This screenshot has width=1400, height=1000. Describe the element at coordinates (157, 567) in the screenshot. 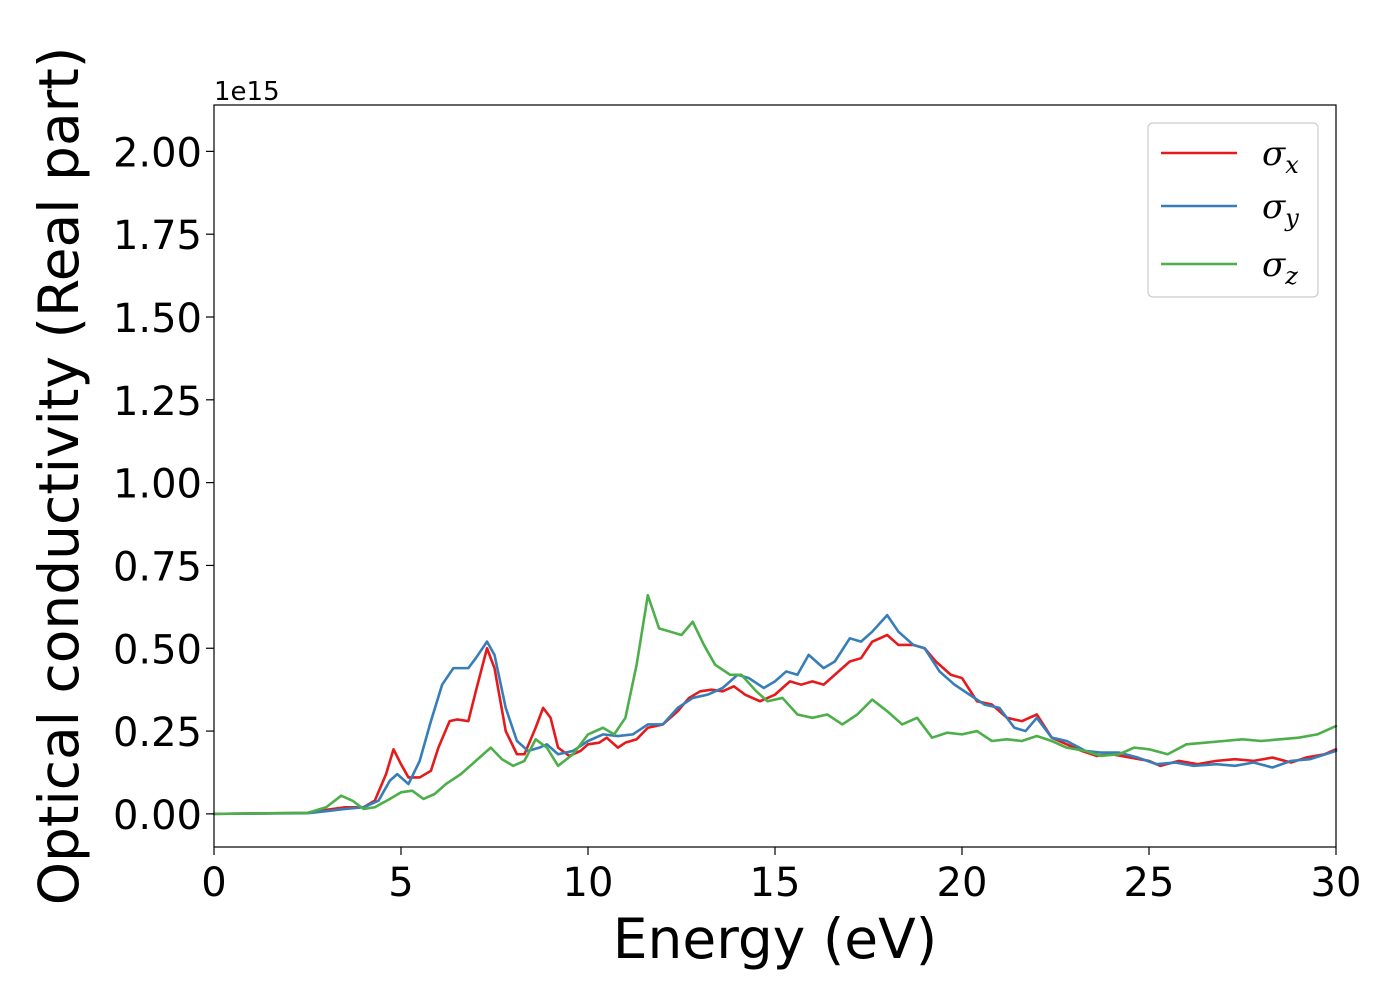

I see `y-tick-label: 0.75` at that location.